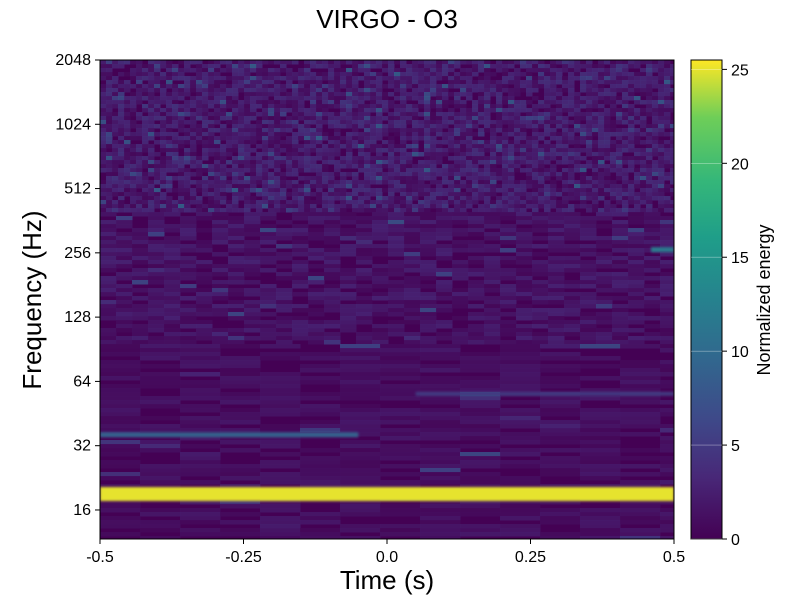  Describe the element at coordinates (77, 317) in the screenshot. I see `y-tick-label: 128` at that location.